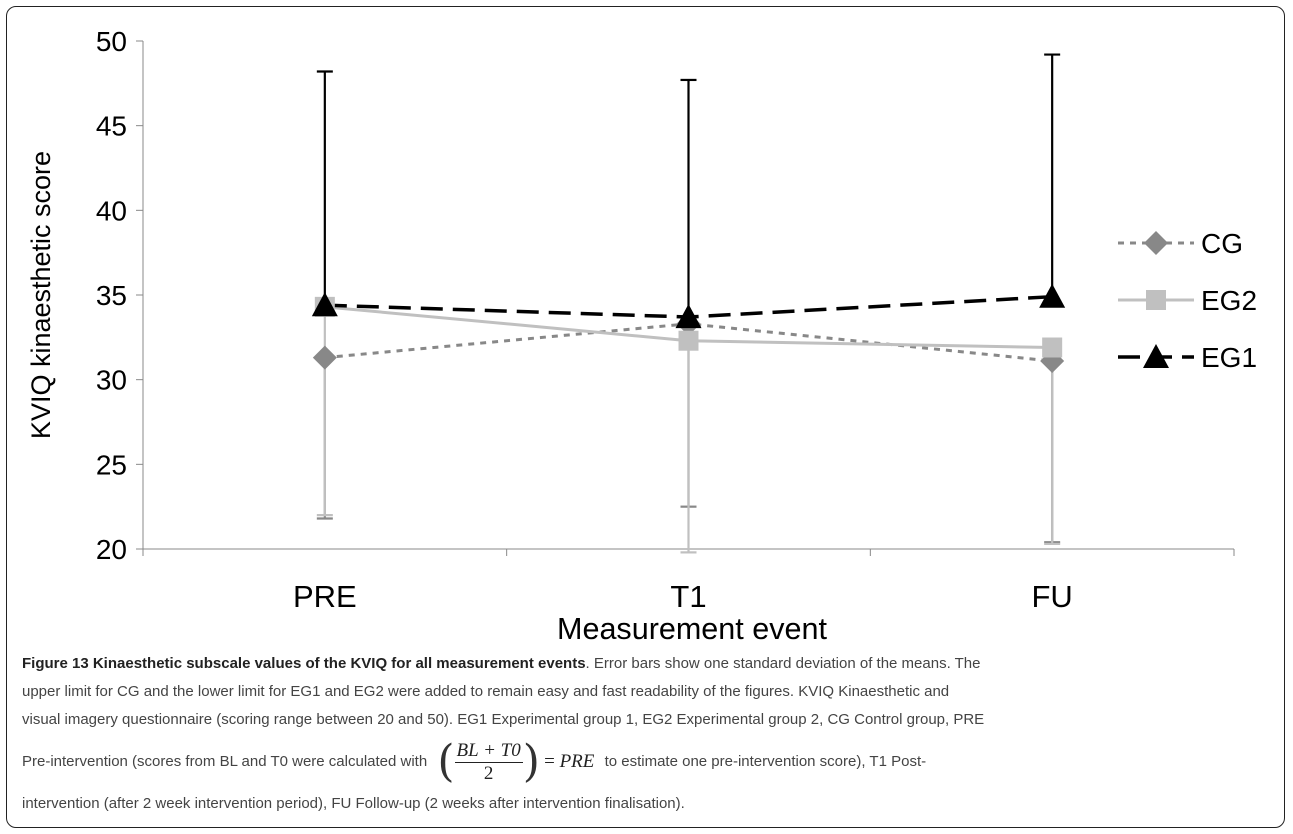 The height and width of the screenshot is (834, 1293). What do you see at coordinates (488, 751) in the screenshot?
I see `formula-numerator: BL + T0` at bounding box center [488, 751].